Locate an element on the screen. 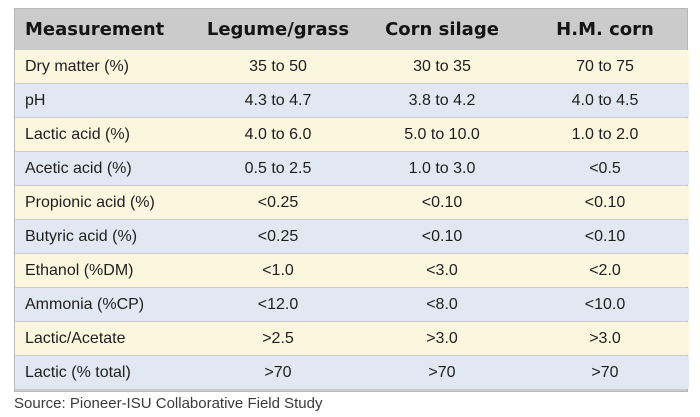 This screenshot has width=700, height=417. hm-corn-cell: >3.0 is located at coordinates (605, 338).